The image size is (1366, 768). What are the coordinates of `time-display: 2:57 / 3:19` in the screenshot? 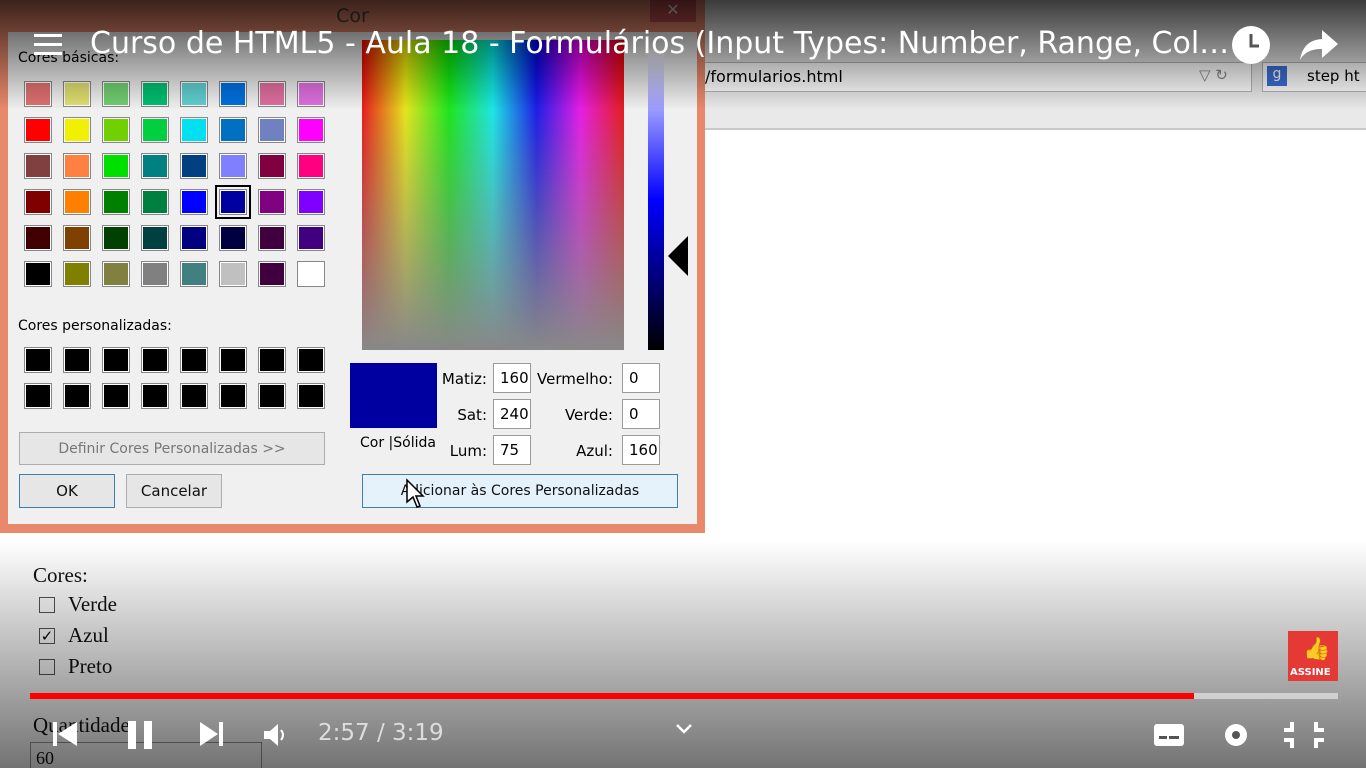 It's located at (381, 733).